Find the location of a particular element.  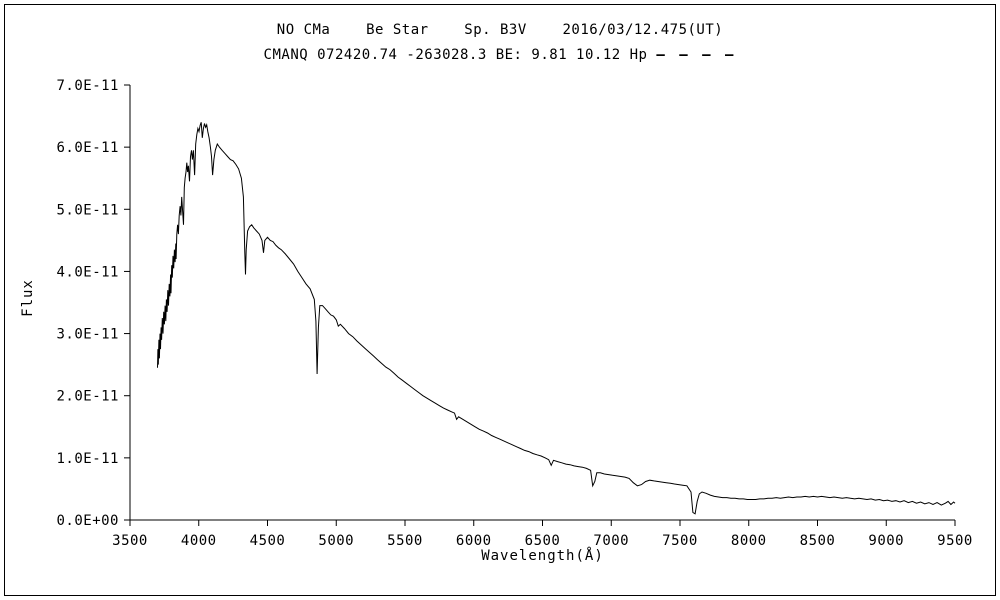

y-tick-label: 3.0E-11 is located at coordinates (87, 335).